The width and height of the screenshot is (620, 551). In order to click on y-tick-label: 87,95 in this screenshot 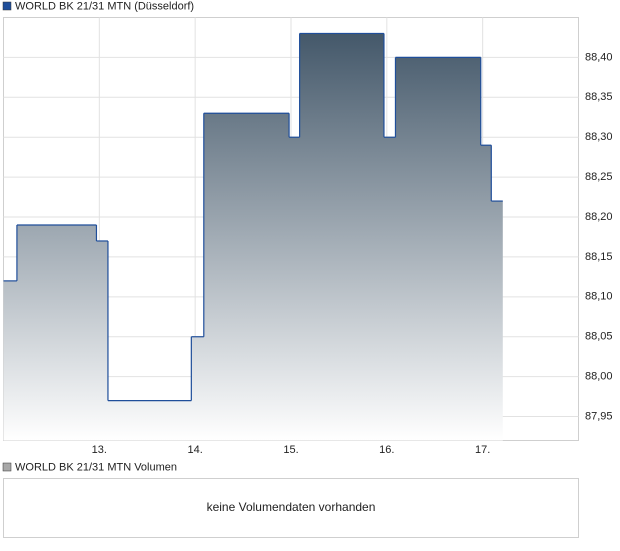, I will do `click(599, 416)`.